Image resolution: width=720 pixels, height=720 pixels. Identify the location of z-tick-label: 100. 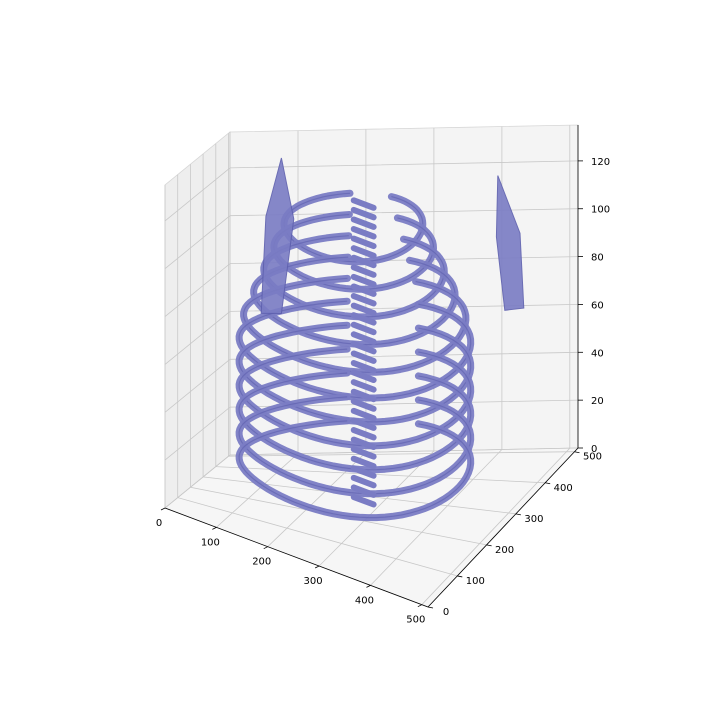
(600, 210).